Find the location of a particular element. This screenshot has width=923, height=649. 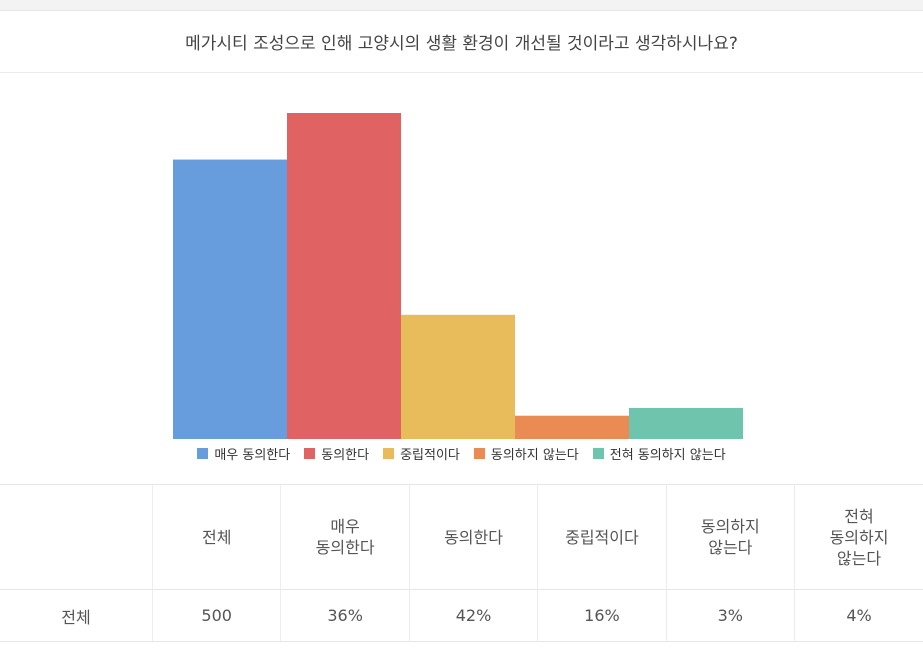

table-header-cell: 전혀 동의하지 않는다 is located at coordinates (859, 537).